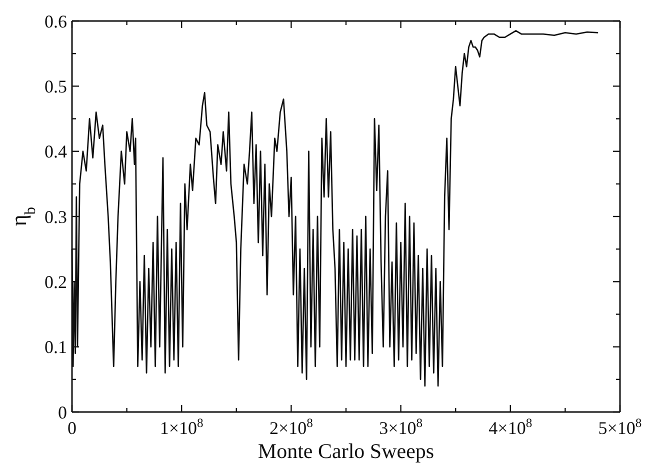 The image size is (654, 468). I want to click on x-axis-title: Monte Carlo Sweeps, so click(346, 451).